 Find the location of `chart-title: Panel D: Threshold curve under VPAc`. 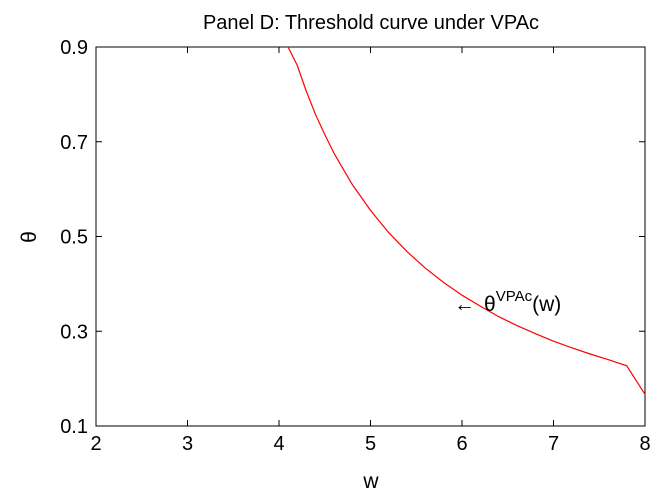

chart-title: Panel D: Threshold curve under VPAc is located at coordinates (371, 23).